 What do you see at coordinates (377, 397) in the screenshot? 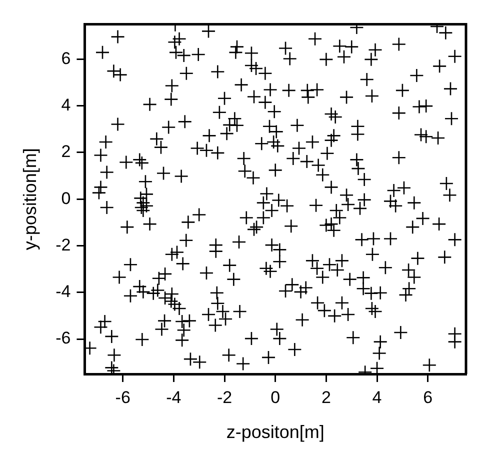
I see `x-tick-label: 4` at bounding box center [377, 397].